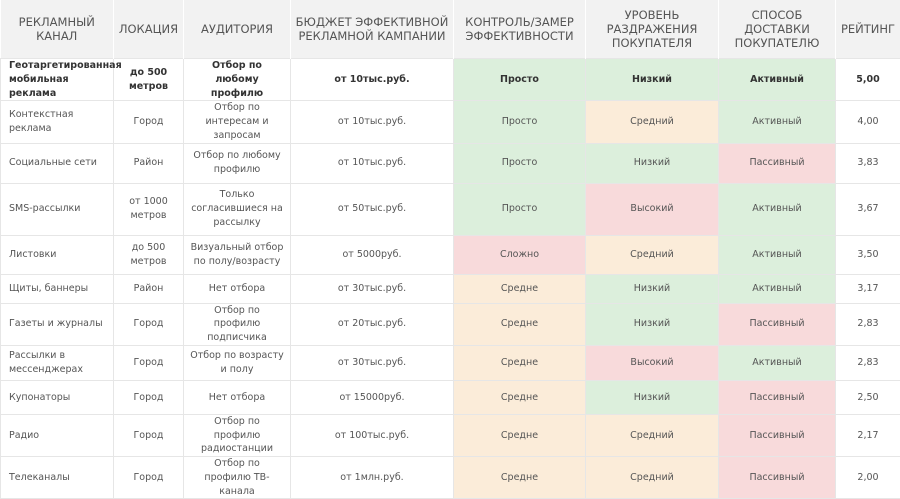  What do you see at coordinates (57, 29) in the screenshot?
I see `column-header: РЕКЛАМНЫЙ КАНАЛ` at bounding box center [57, 29].